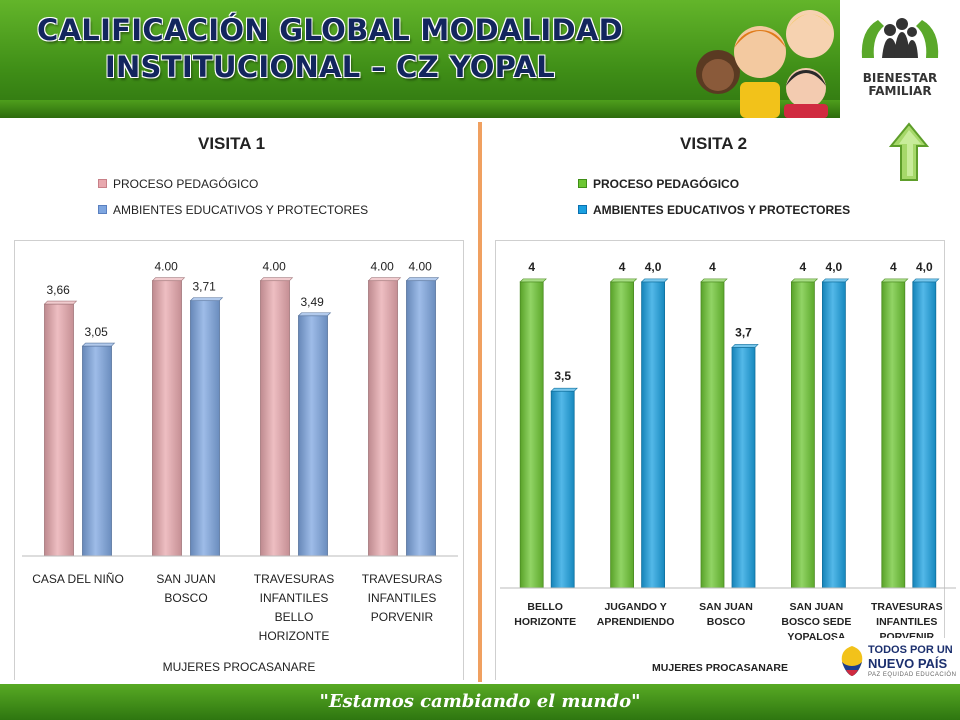 The height and width of the screenshot is (720, 960). I want to click on category-label-line: JUGANDO Y, so click(635, 607).